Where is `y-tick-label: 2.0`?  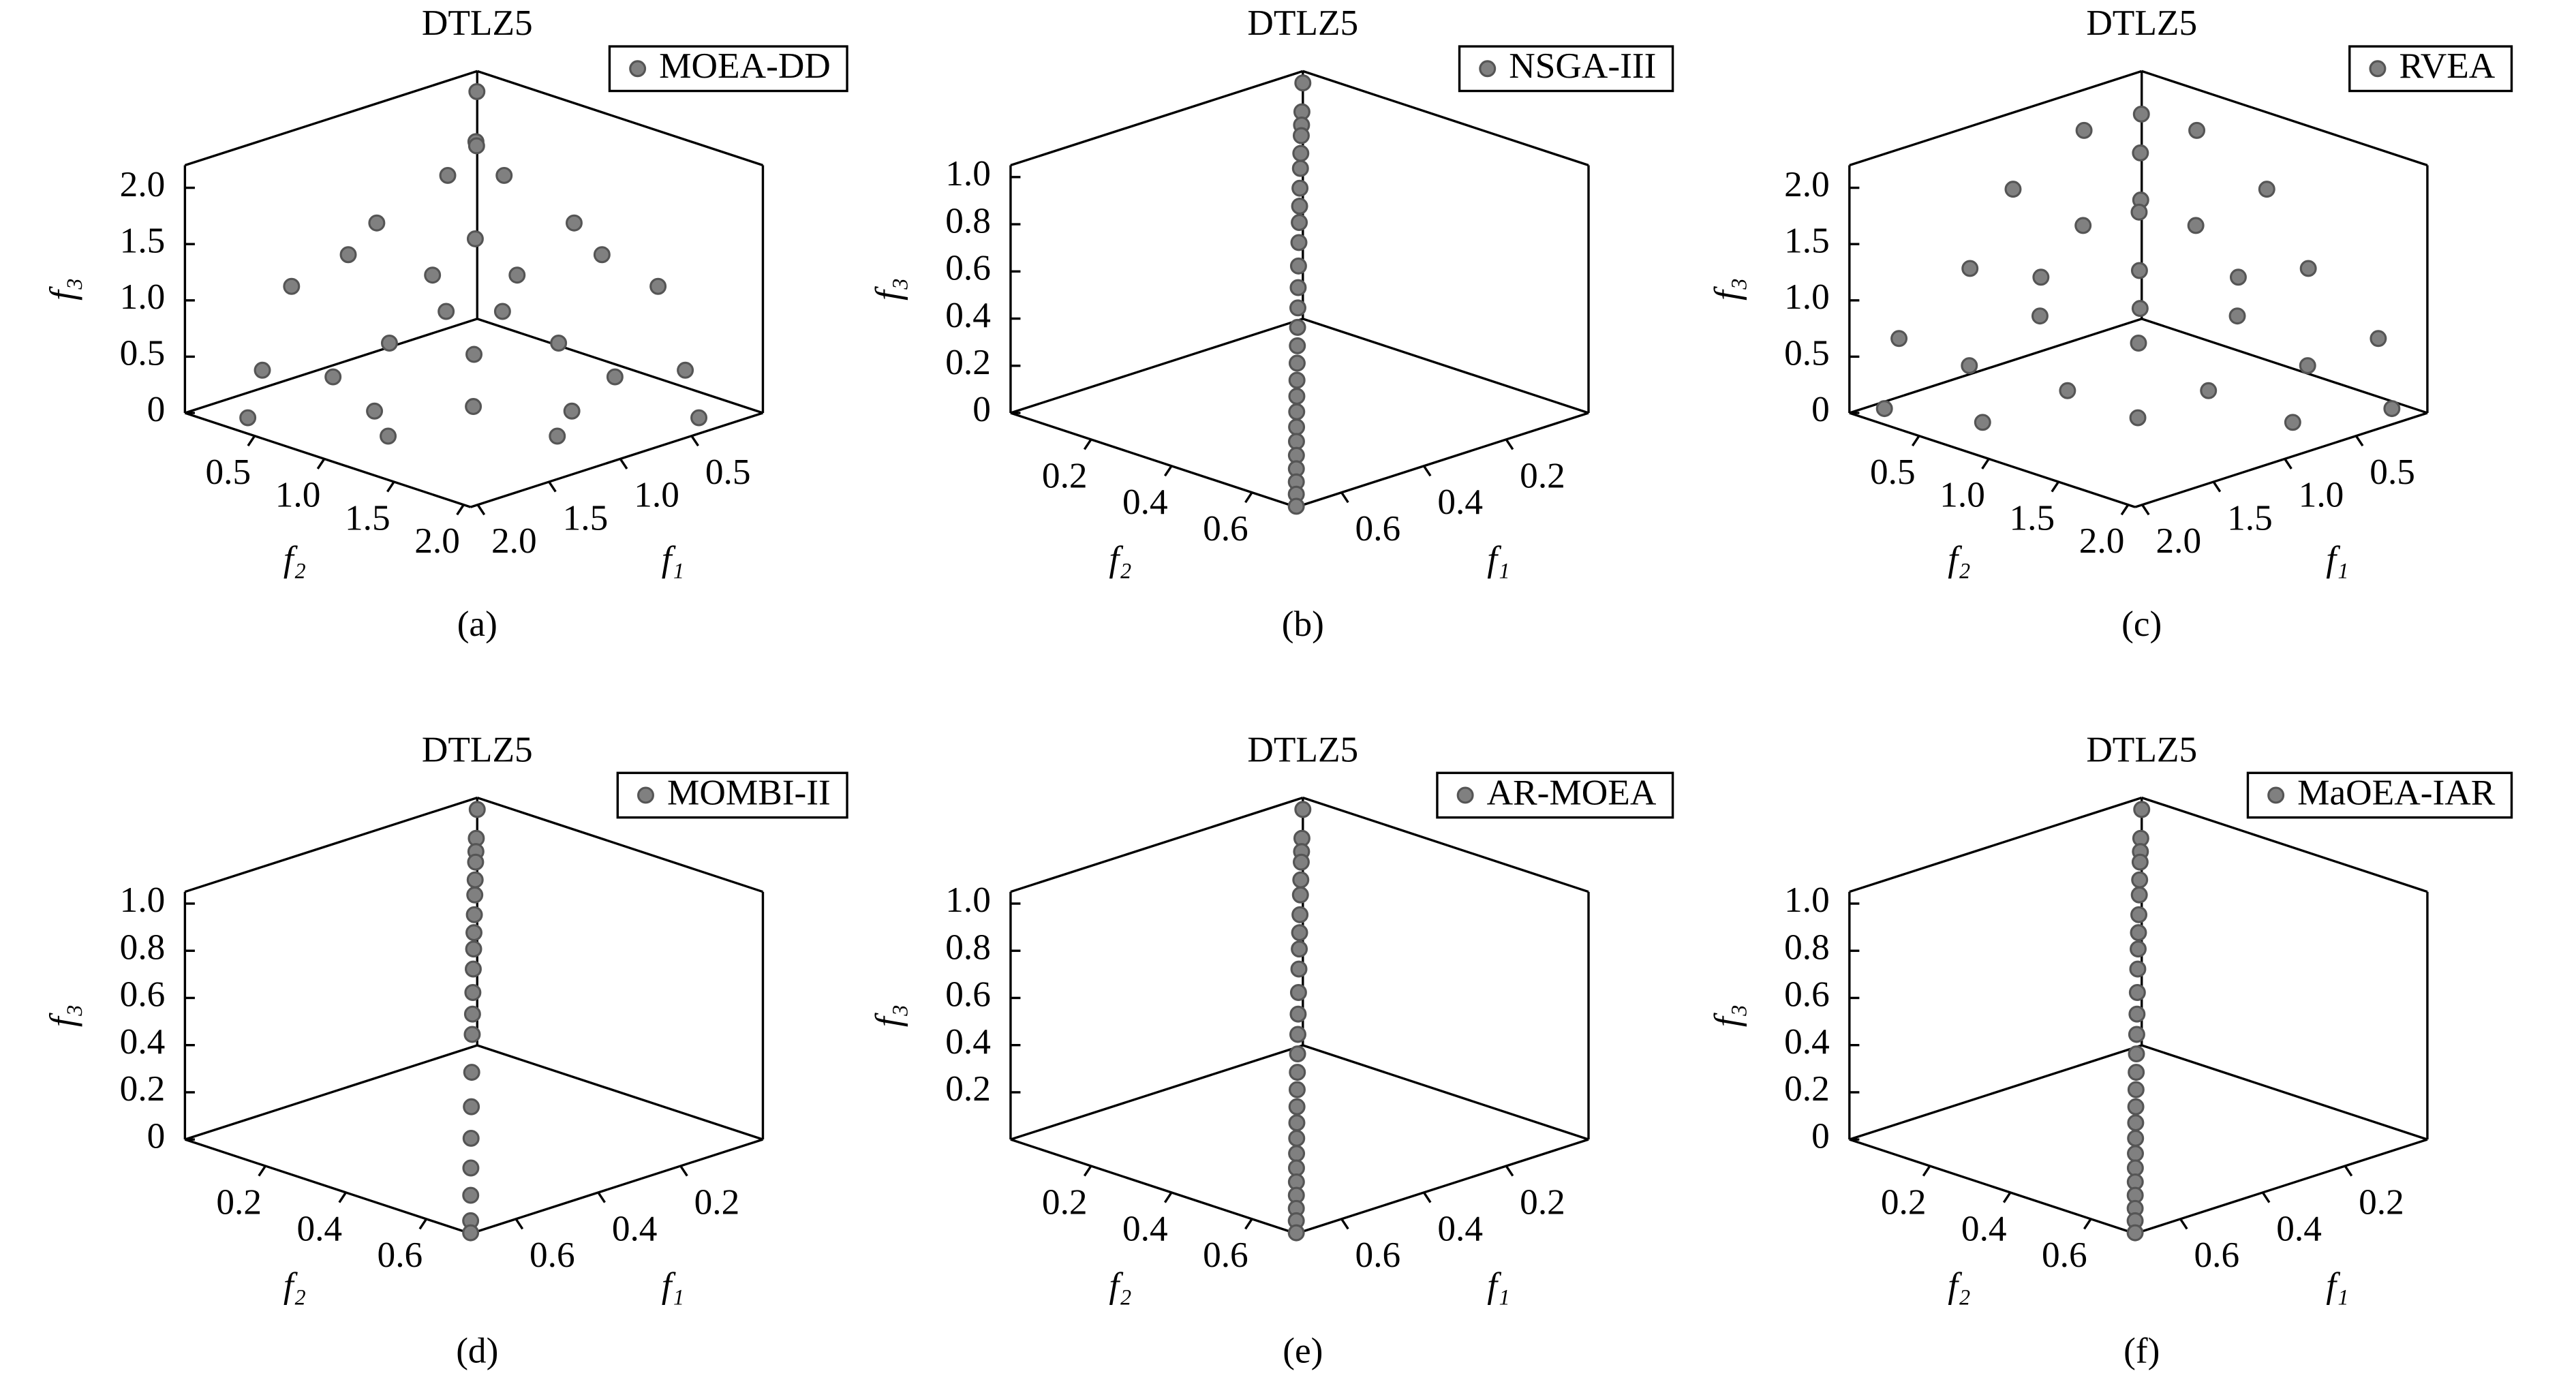
y-tick-label: 2.0 is located at coordinates (437, 541).